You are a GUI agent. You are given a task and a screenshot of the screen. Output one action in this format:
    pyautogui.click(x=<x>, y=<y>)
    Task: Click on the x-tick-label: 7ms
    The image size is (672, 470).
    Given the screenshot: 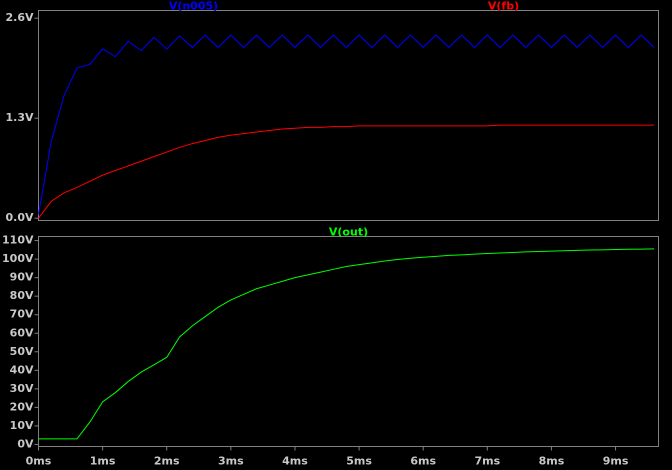 What is the action you would take?
    pyautogui.click(x=487, y=461)
    